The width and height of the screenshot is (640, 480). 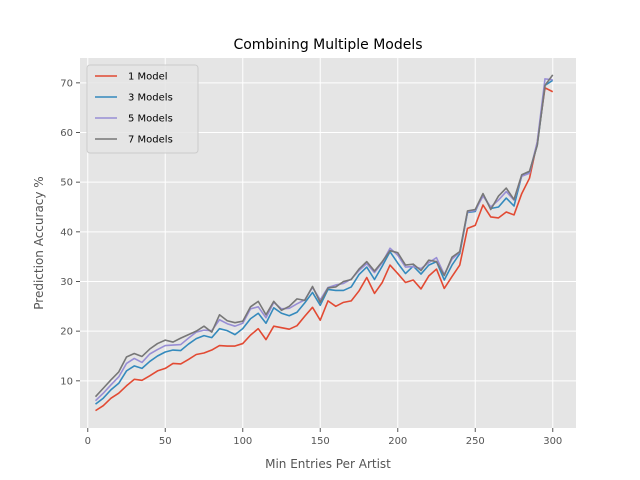 I want to click on x-tick-label: 250, so click(x=475, y=441).